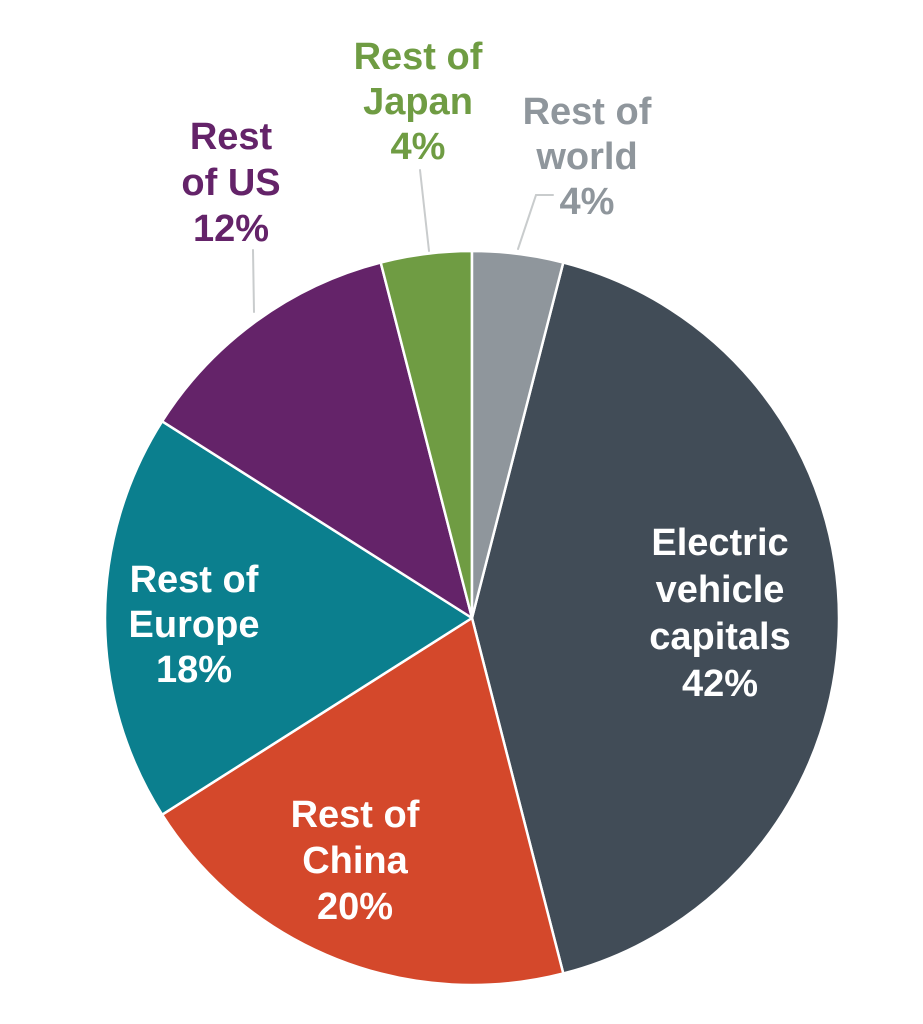  I want to click on slice-label-line: vehicle, so click(720, 590).